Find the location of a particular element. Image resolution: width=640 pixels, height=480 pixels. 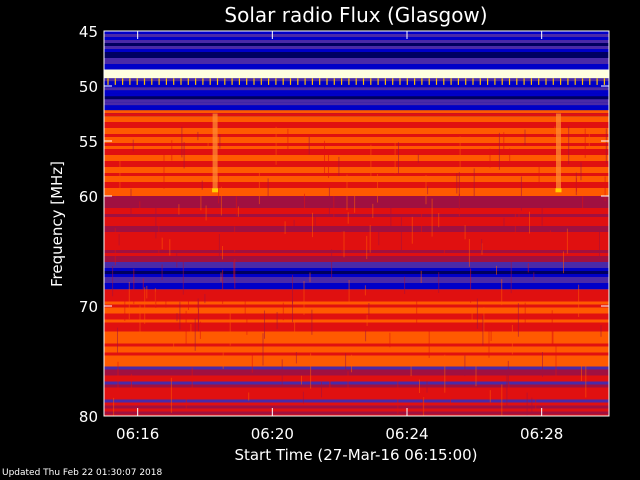

x-tick-label: 06:16 is located at coordinates (137, 434).